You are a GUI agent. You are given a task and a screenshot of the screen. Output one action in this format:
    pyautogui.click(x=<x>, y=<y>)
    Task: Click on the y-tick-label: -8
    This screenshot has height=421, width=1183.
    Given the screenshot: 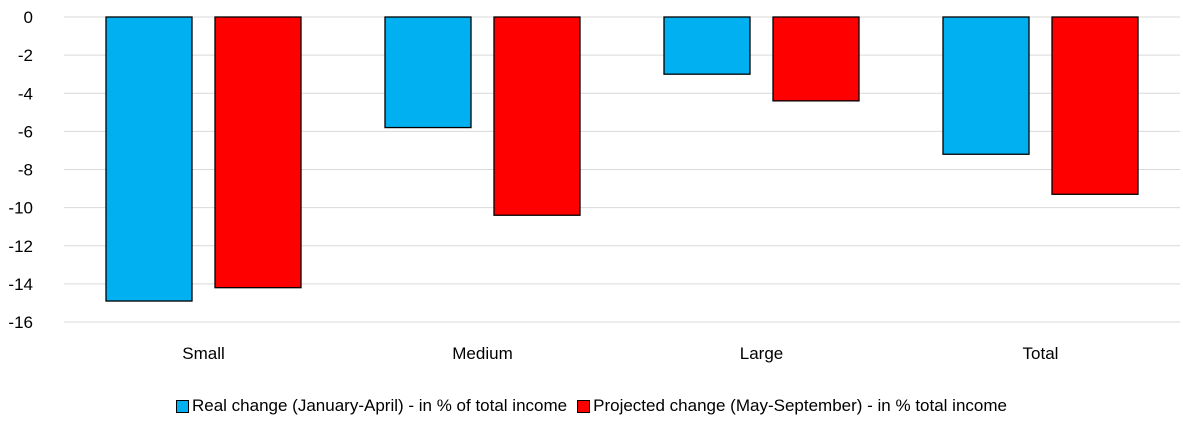 What is the action you would take?
    pyautogui.click(x=25, y=170)
    